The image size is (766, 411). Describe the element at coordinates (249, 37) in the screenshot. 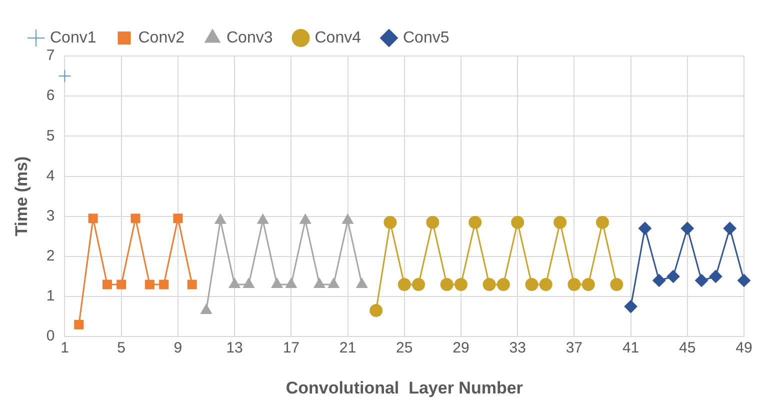

I see `legend-label: Conv3` at that location.